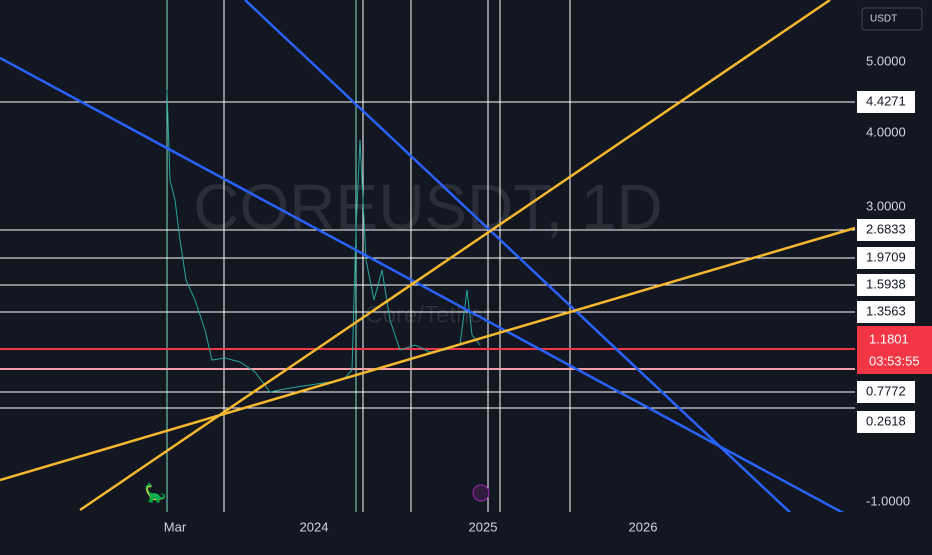 This screenshot has width=932, height=555. I want to click on time-tick: 2024, so click(314, 526).